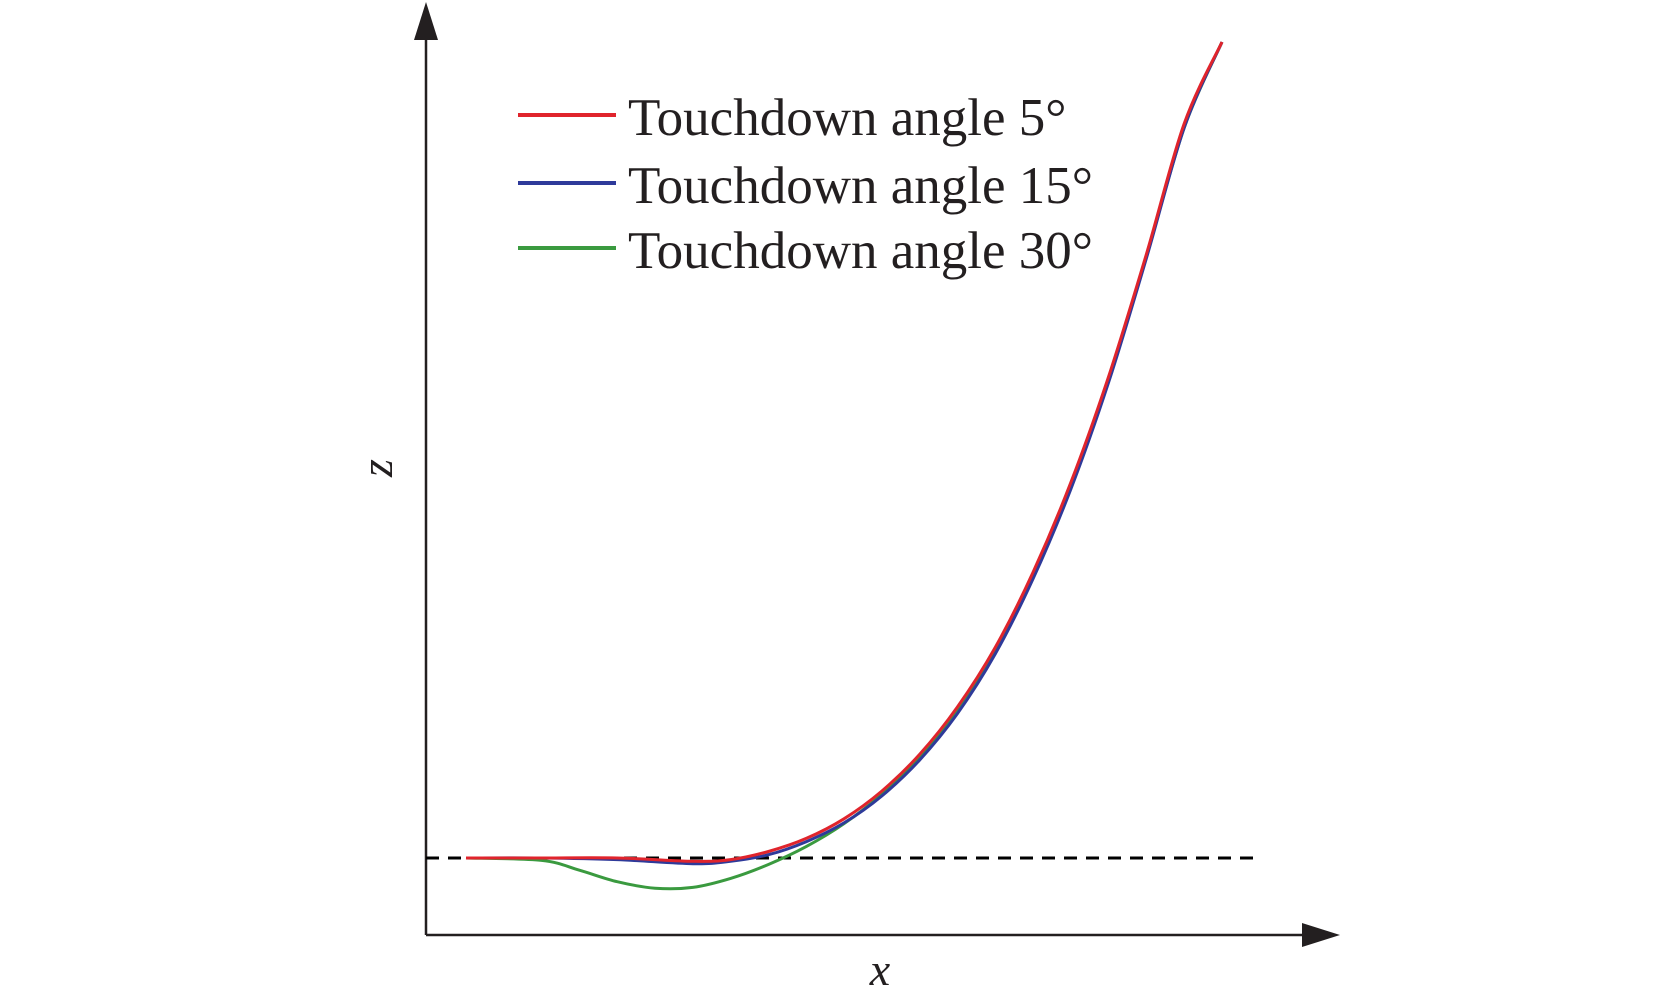  Describe the element at coordinates (860, 251) in the screenshot. I see `legend-label-30deg: Touchdown angle 30°` at that location.